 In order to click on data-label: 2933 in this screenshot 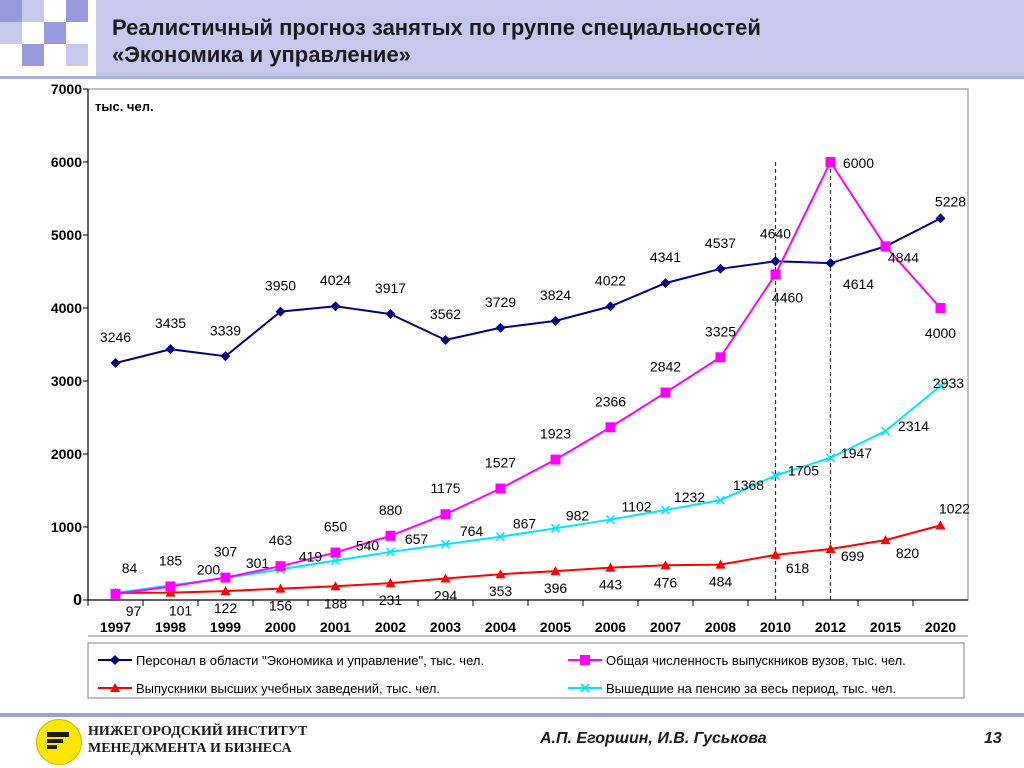, I will do `click(948, 383)`.